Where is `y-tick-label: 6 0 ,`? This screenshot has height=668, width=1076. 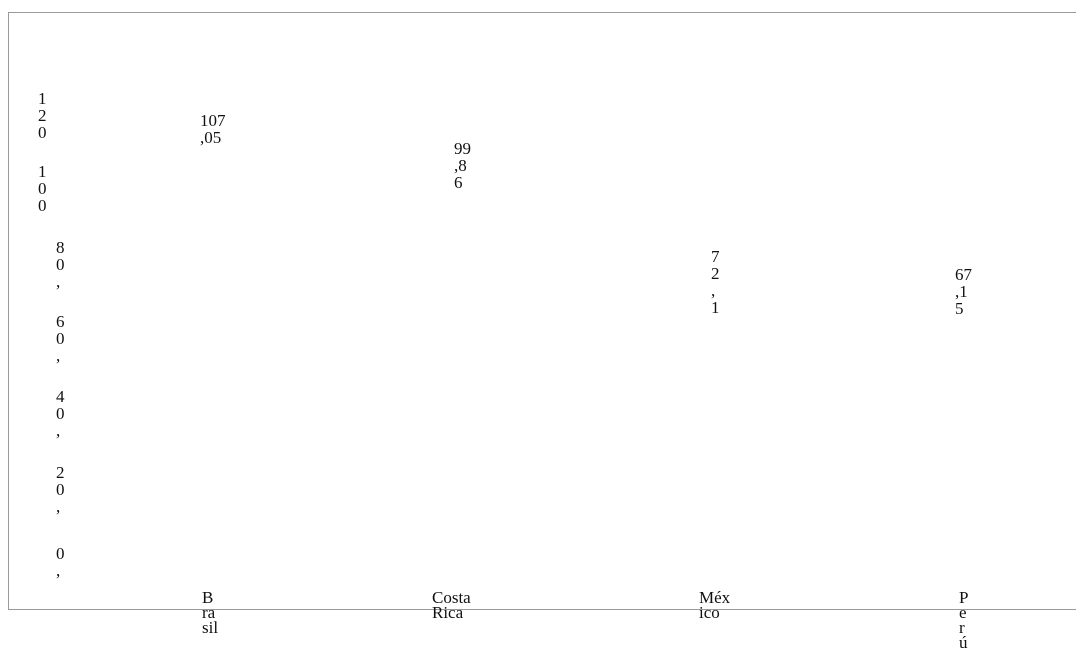 y-tick-label: 6 0 , is located at coordinates (60, 338).